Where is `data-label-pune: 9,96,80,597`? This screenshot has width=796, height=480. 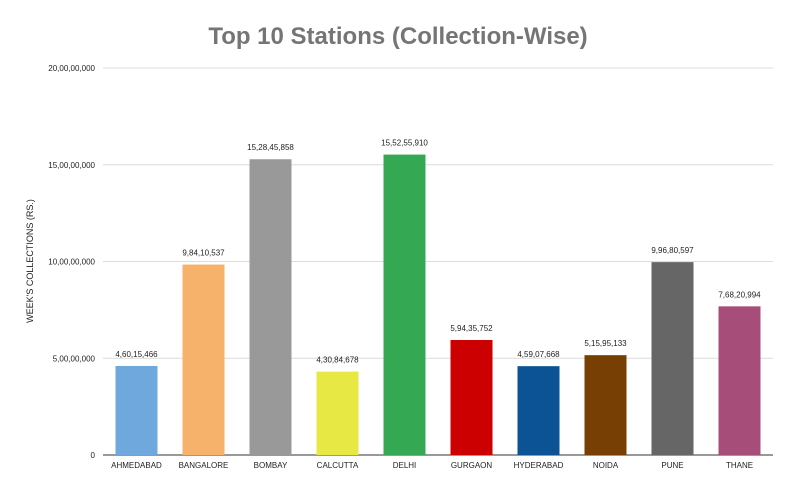 data-label-pune: 9,96,80,597 is located at coordinates (672, 250).